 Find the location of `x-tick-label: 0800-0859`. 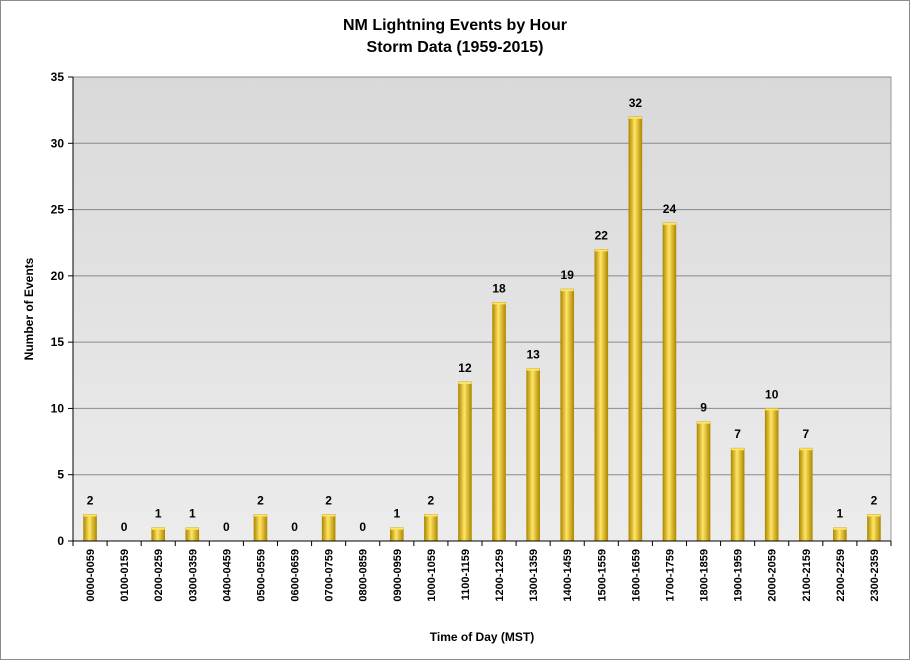

x-tick-label: 0800-0859 is located at coordinates (364, 575).